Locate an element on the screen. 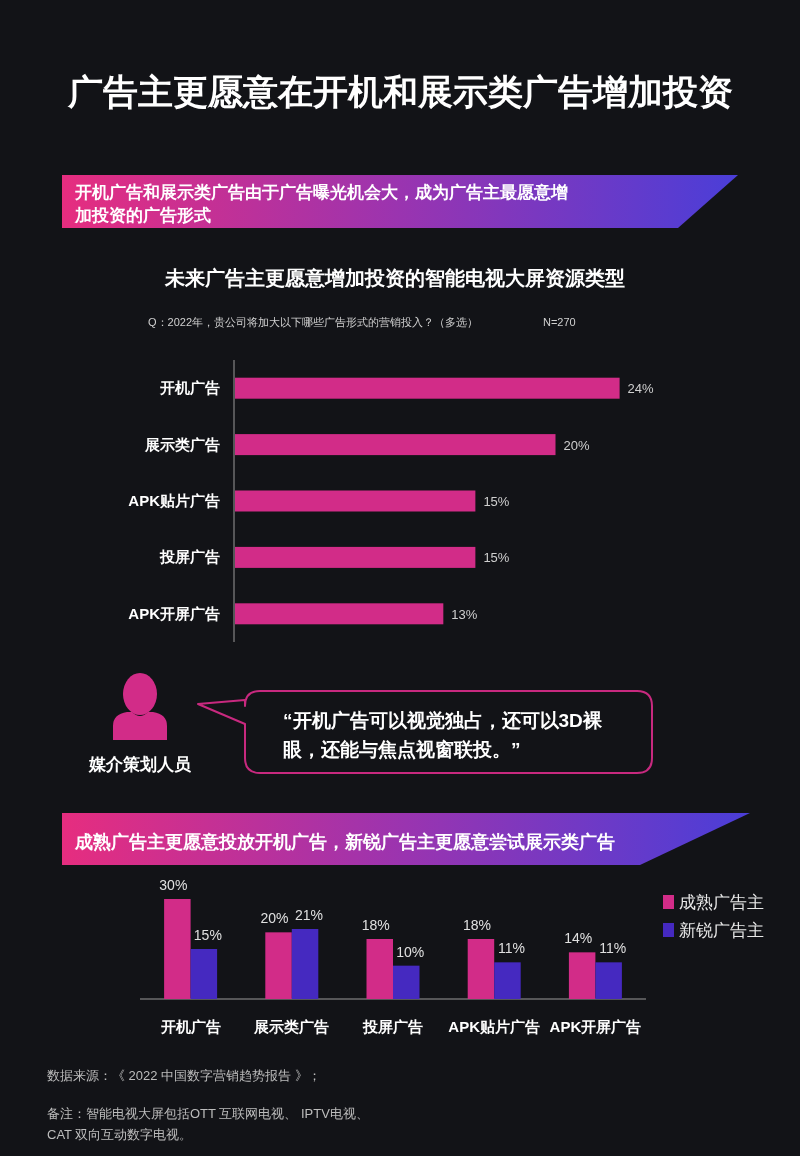 The image size is (800, 1156). value-label: 30% is located at coordinates (173, 885).